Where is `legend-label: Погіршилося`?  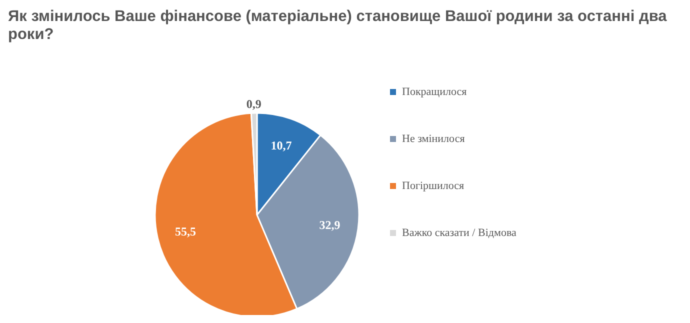 legend-label: Погіршилося is located at coordinates (433, 186).